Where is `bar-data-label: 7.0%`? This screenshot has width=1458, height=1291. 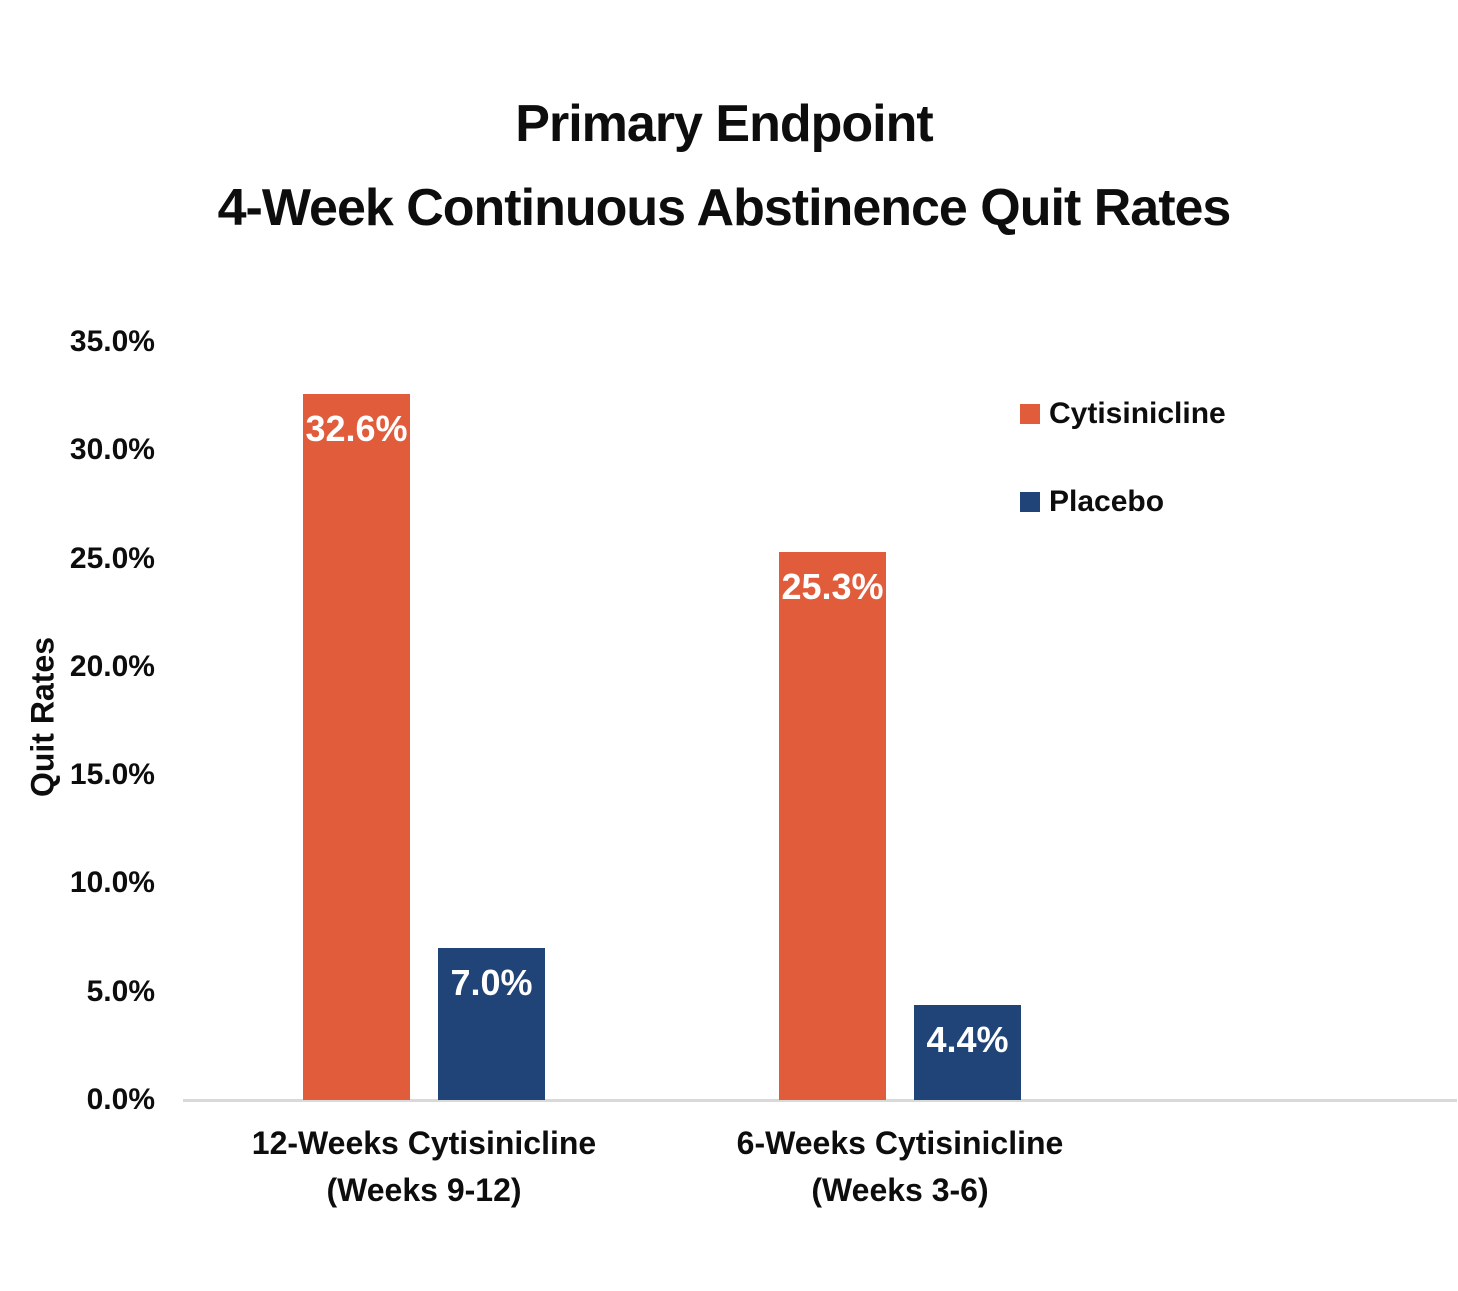
bar-data-label: 7.0% is located at coordinates (491, 983).